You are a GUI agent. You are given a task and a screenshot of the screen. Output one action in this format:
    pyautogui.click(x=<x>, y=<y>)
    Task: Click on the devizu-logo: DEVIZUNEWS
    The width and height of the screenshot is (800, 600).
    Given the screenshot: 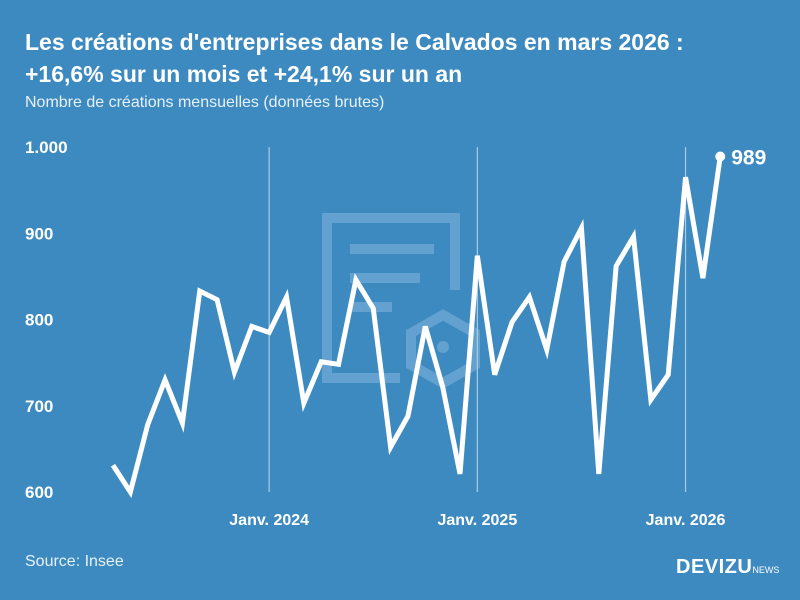 What is the action you would take?
    pyautogui.click(x=727, y=567)
    